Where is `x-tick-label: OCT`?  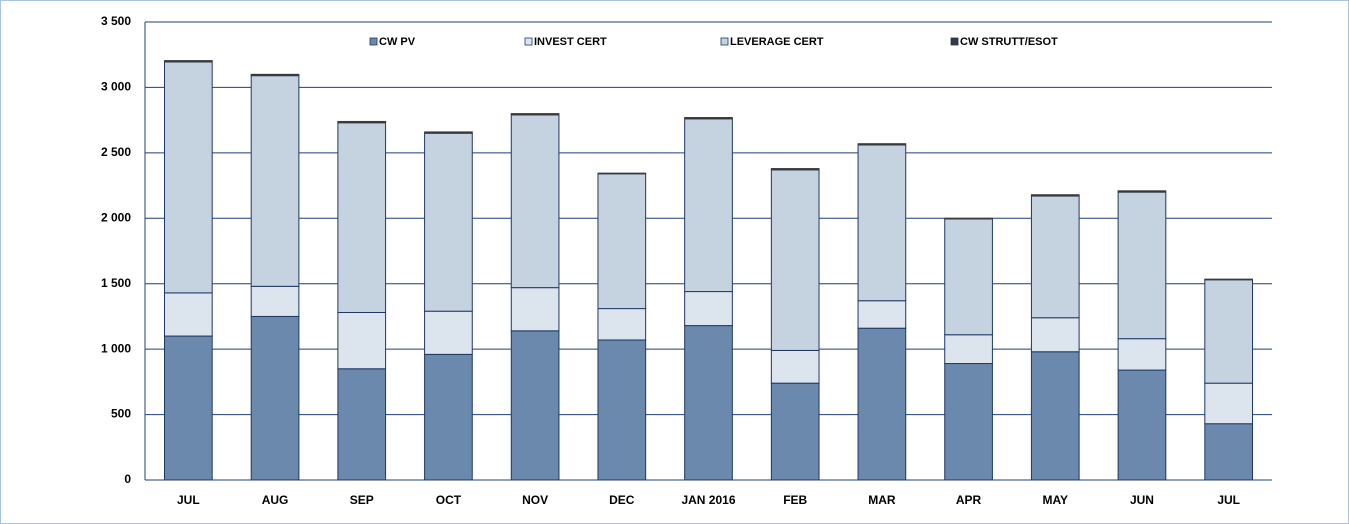 x-tick-label: OCT is located at coordinates (449, 500).